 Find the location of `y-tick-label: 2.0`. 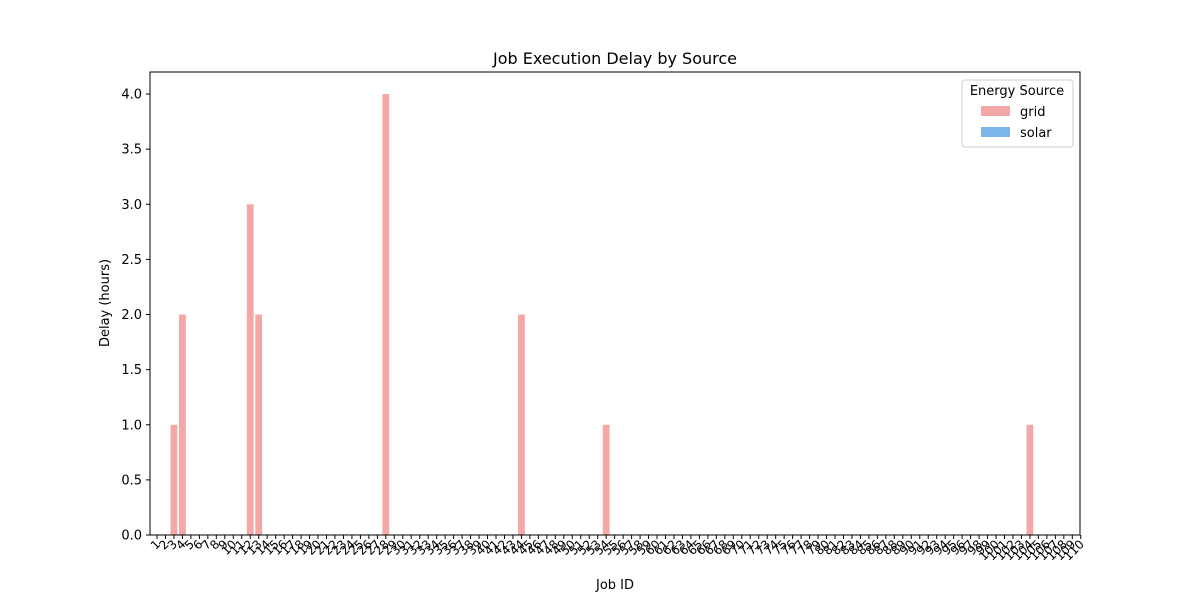

y-tick-label: 2.0 is located at coordinates (131, 315).